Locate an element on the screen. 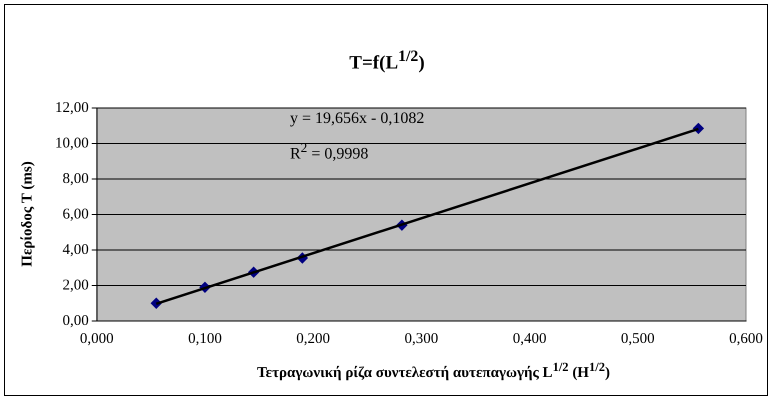 This screenshot has height=401, width=774. x-tick-label: 0,600 is located at coordinates (746, 338).